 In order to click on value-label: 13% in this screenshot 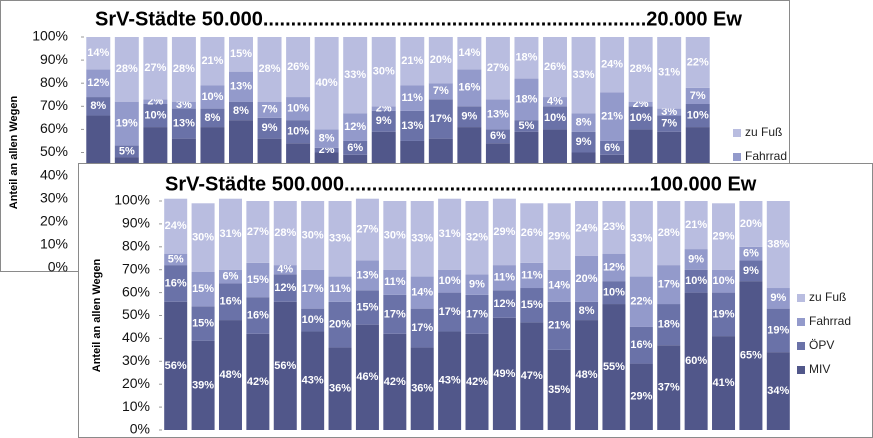, I will do `click(498, 114)`.